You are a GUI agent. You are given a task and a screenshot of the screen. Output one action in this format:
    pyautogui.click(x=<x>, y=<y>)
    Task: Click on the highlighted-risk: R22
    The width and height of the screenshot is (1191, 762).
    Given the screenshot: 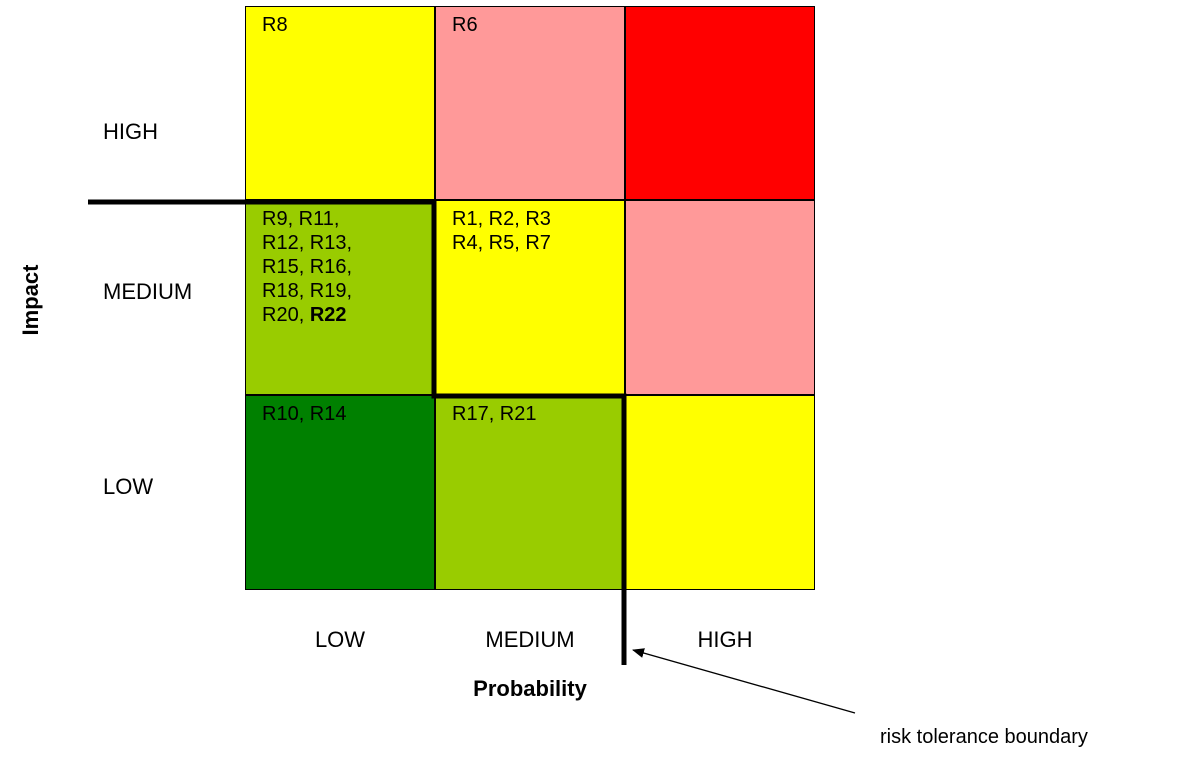 What is the action you would take?
    pyautogui.click(x=328, y=315)
    